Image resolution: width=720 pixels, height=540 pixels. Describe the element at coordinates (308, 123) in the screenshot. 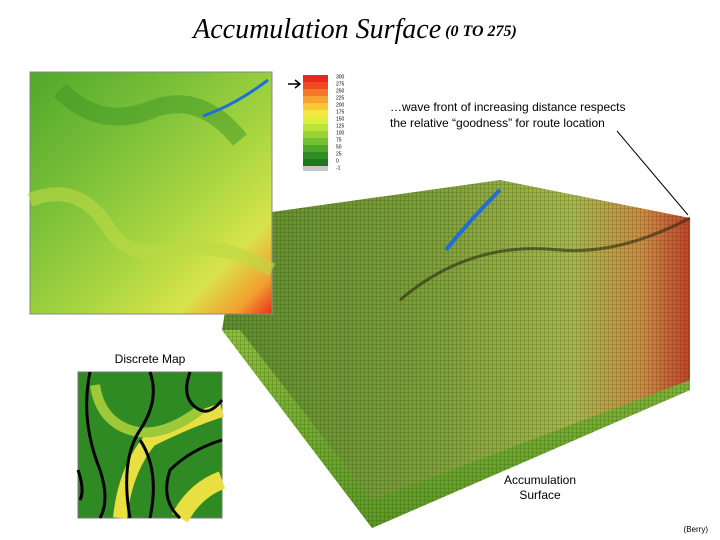

I see `color-legend` at that location.